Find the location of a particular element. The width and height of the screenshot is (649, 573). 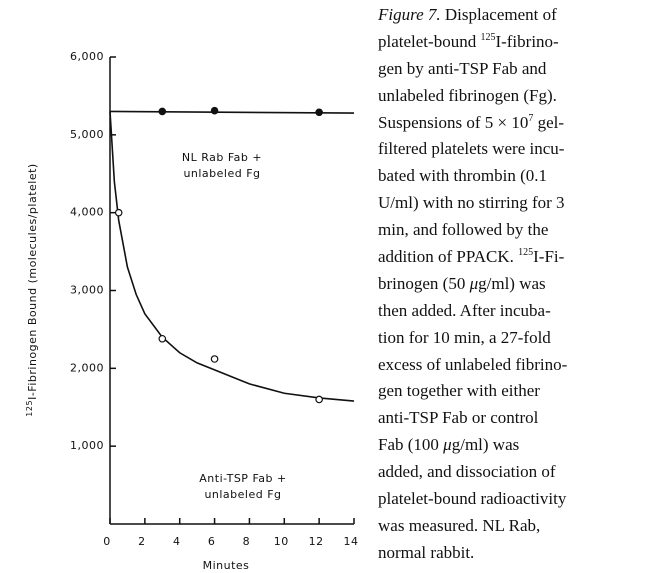

y-tick-label: 4,000 is located at coordinates (87, 212).